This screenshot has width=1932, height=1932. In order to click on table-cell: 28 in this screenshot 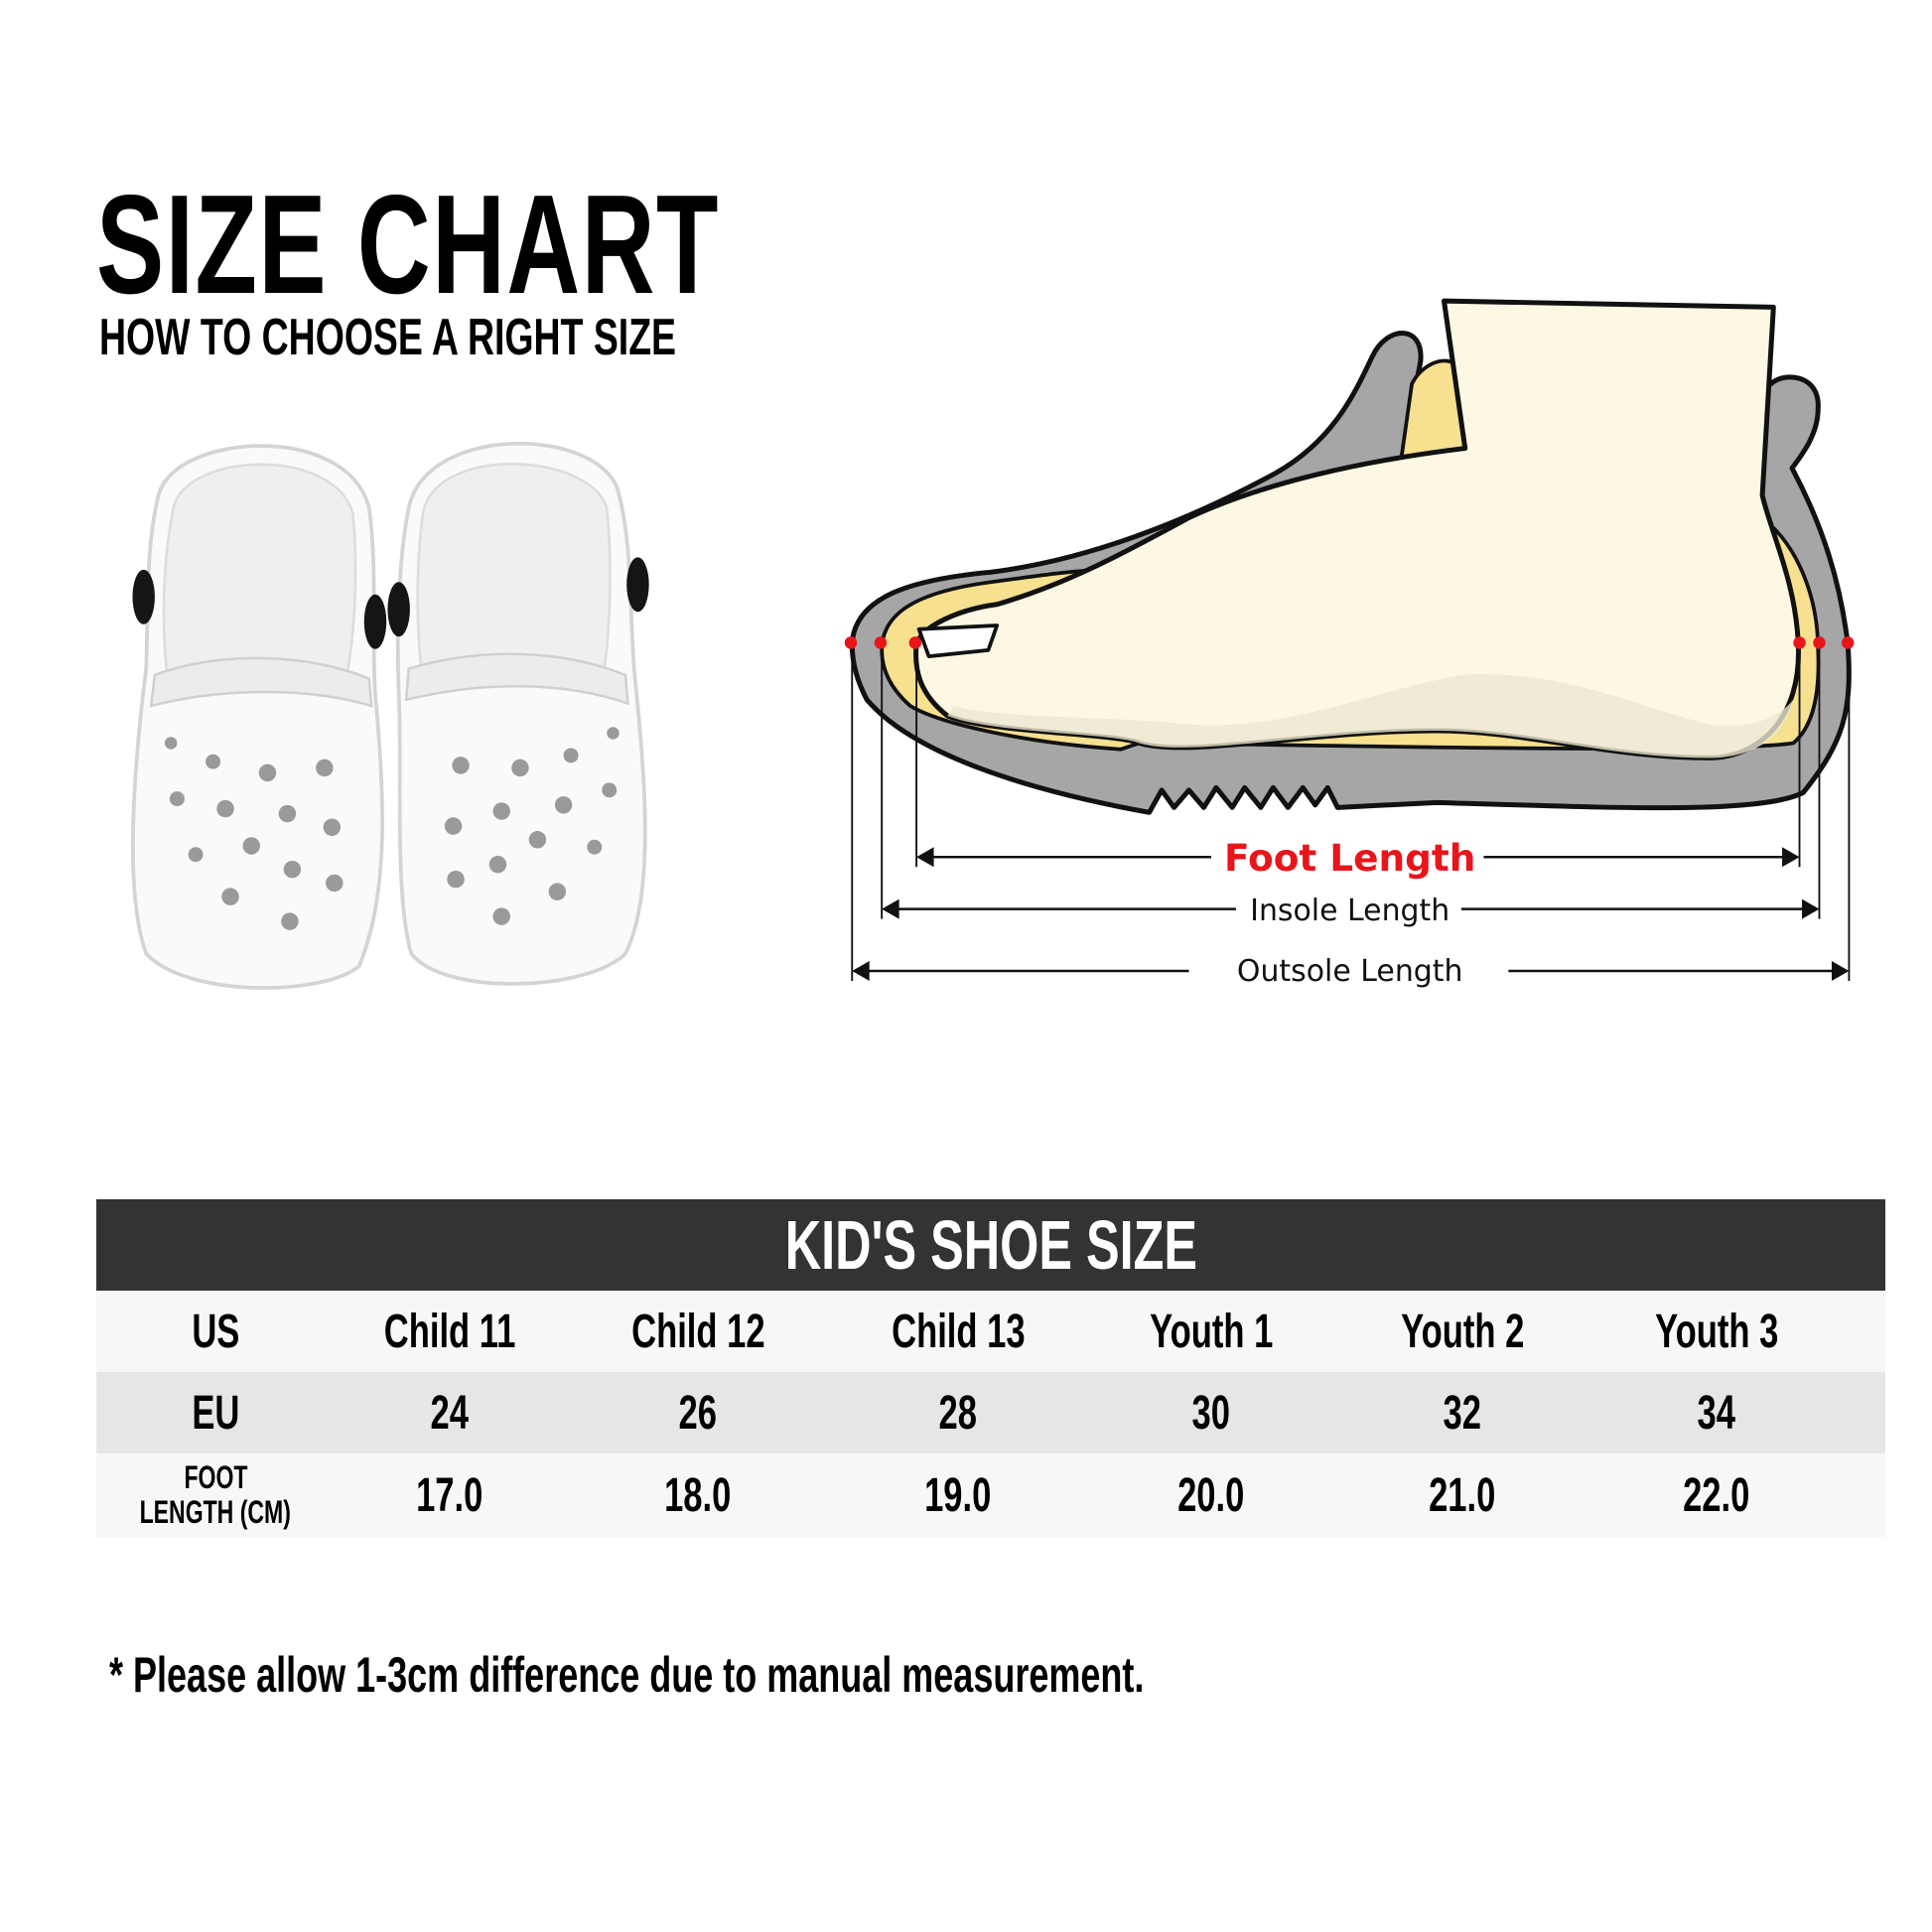, I will do `click(958, 1413)`.